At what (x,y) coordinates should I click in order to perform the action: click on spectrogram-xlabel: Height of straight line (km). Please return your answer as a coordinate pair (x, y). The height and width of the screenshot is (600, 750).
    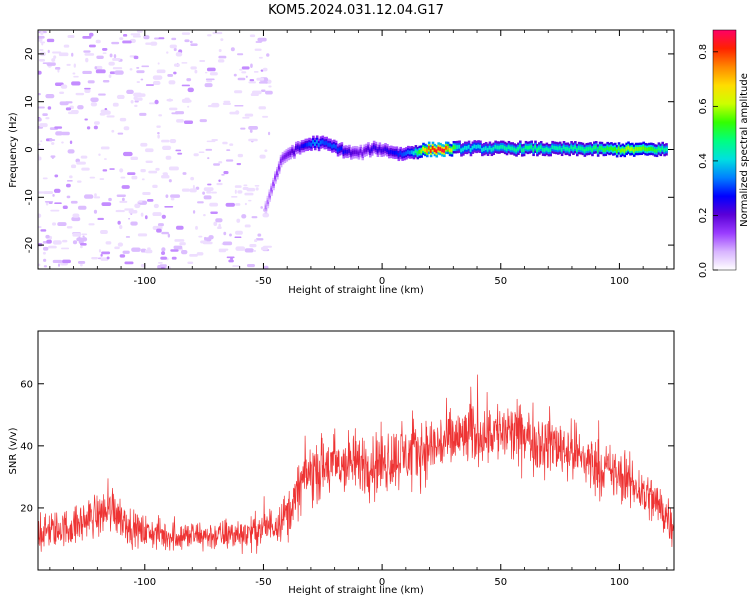
    Looking at the image, I should click on (356, 290).